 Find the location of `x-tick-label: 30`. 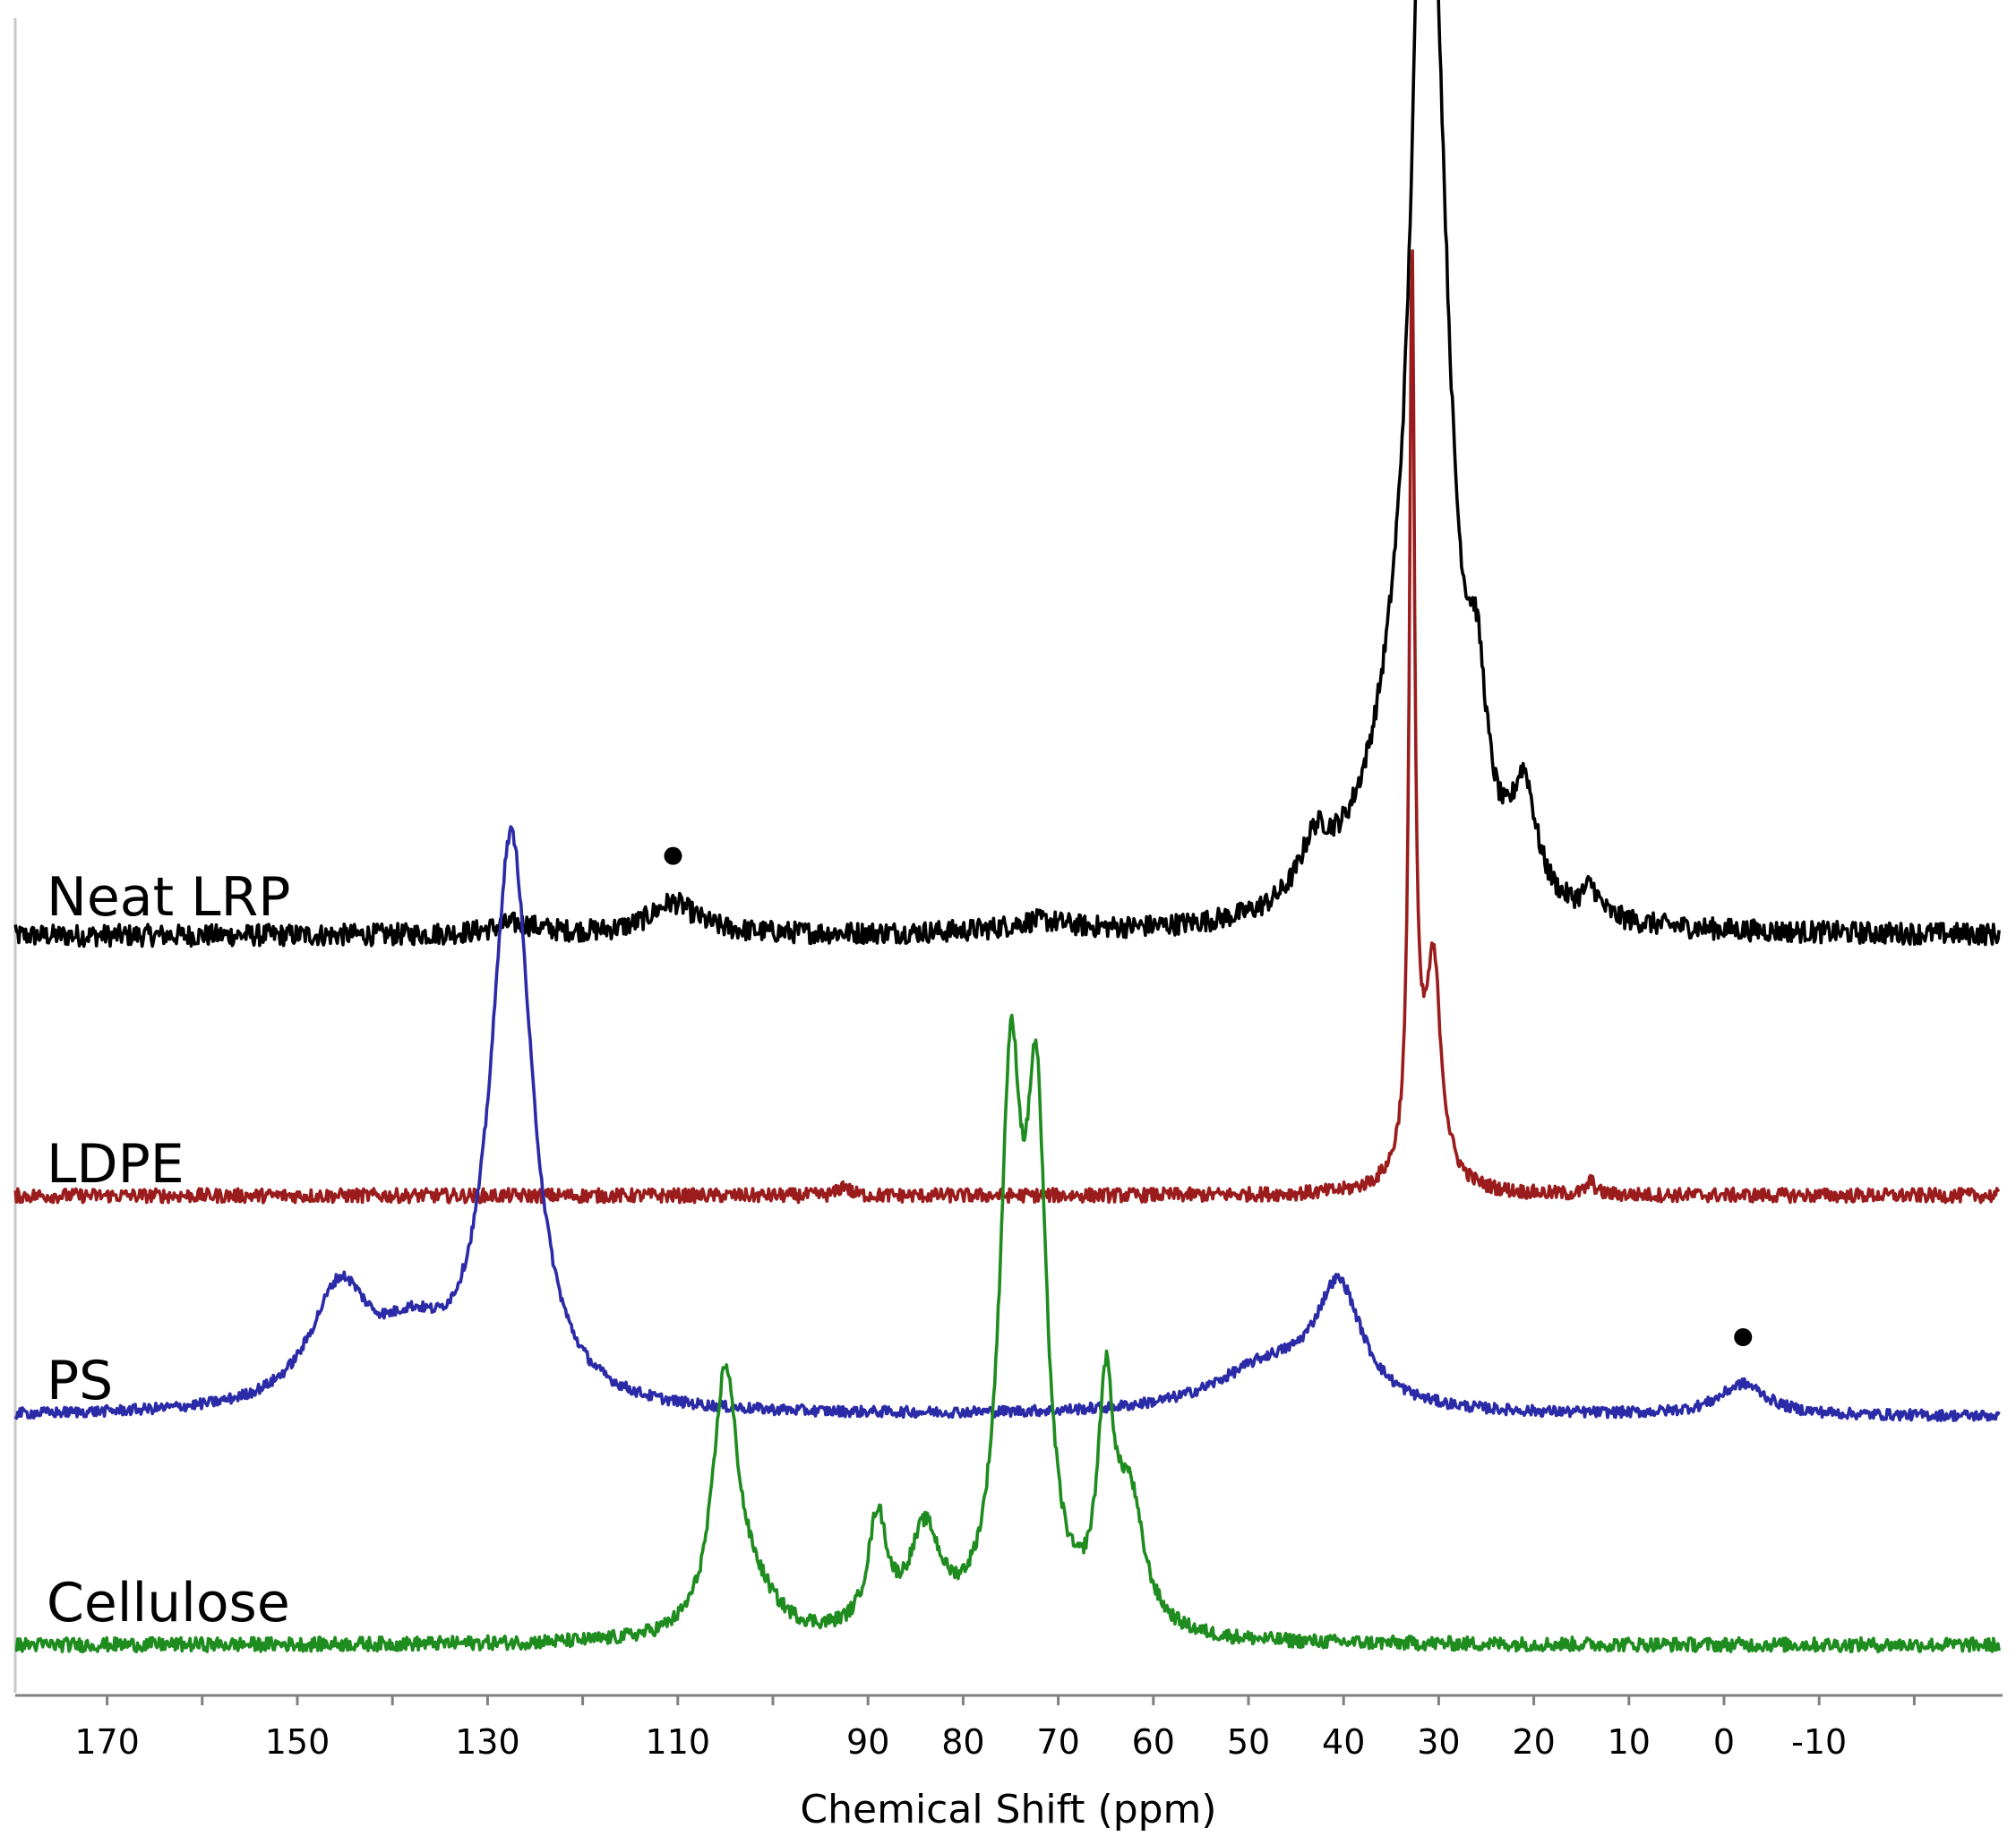

x-tick-label: 30 is located at coordinates (1438, 1742).